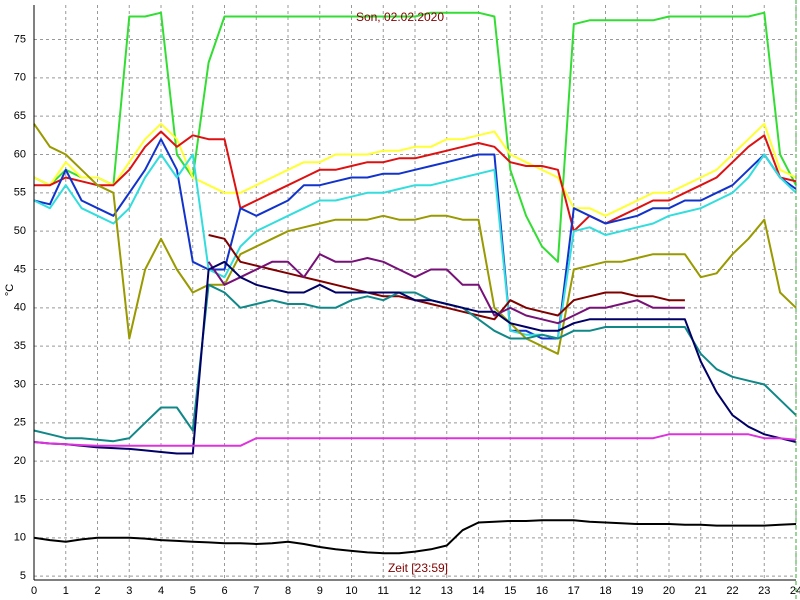 This screenshot has width=800, height=600. What do you see at coordinates (574, 591) in the screenshot?
I see `x-tick-label: 17` at bounding box center [574, 591].